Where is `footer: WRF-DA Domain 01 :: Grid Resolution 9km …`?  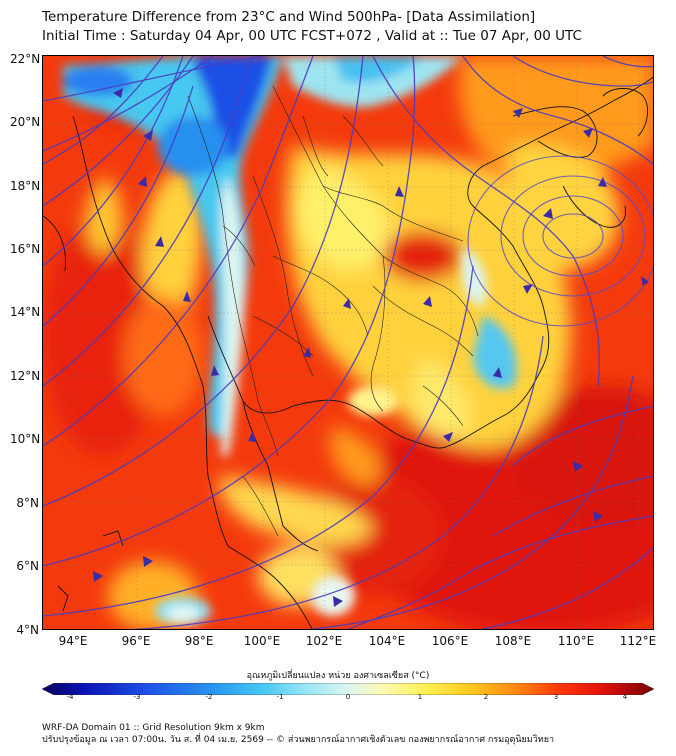 footer: WRF-DA Domain 01 :: Grid Resolution 9km … is located at coordinates (298, 734).